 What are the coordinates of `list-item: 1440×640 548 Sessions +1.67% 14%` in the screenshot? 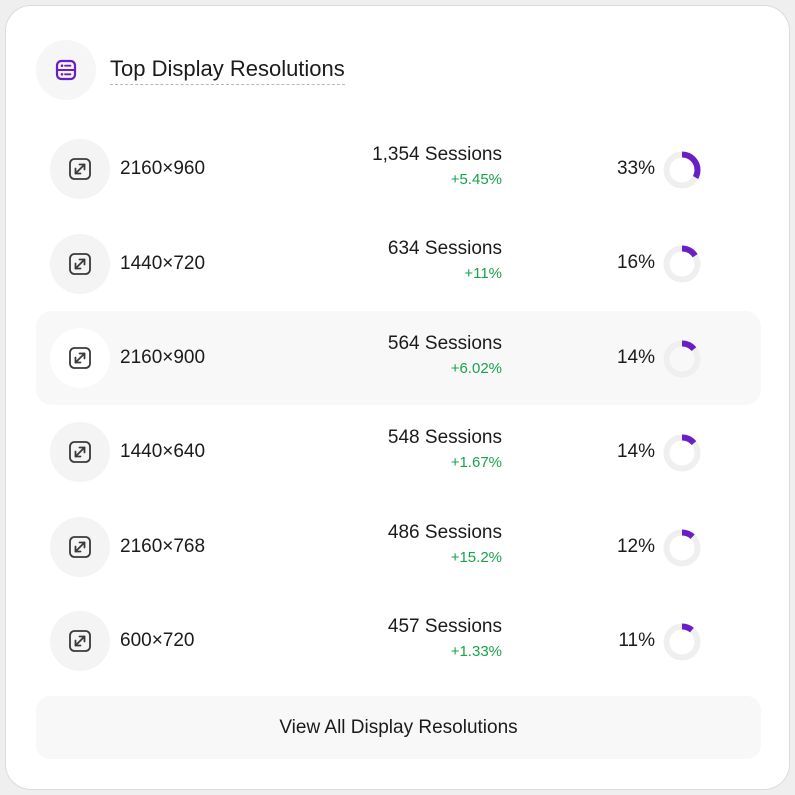 It's located at (398, 452).